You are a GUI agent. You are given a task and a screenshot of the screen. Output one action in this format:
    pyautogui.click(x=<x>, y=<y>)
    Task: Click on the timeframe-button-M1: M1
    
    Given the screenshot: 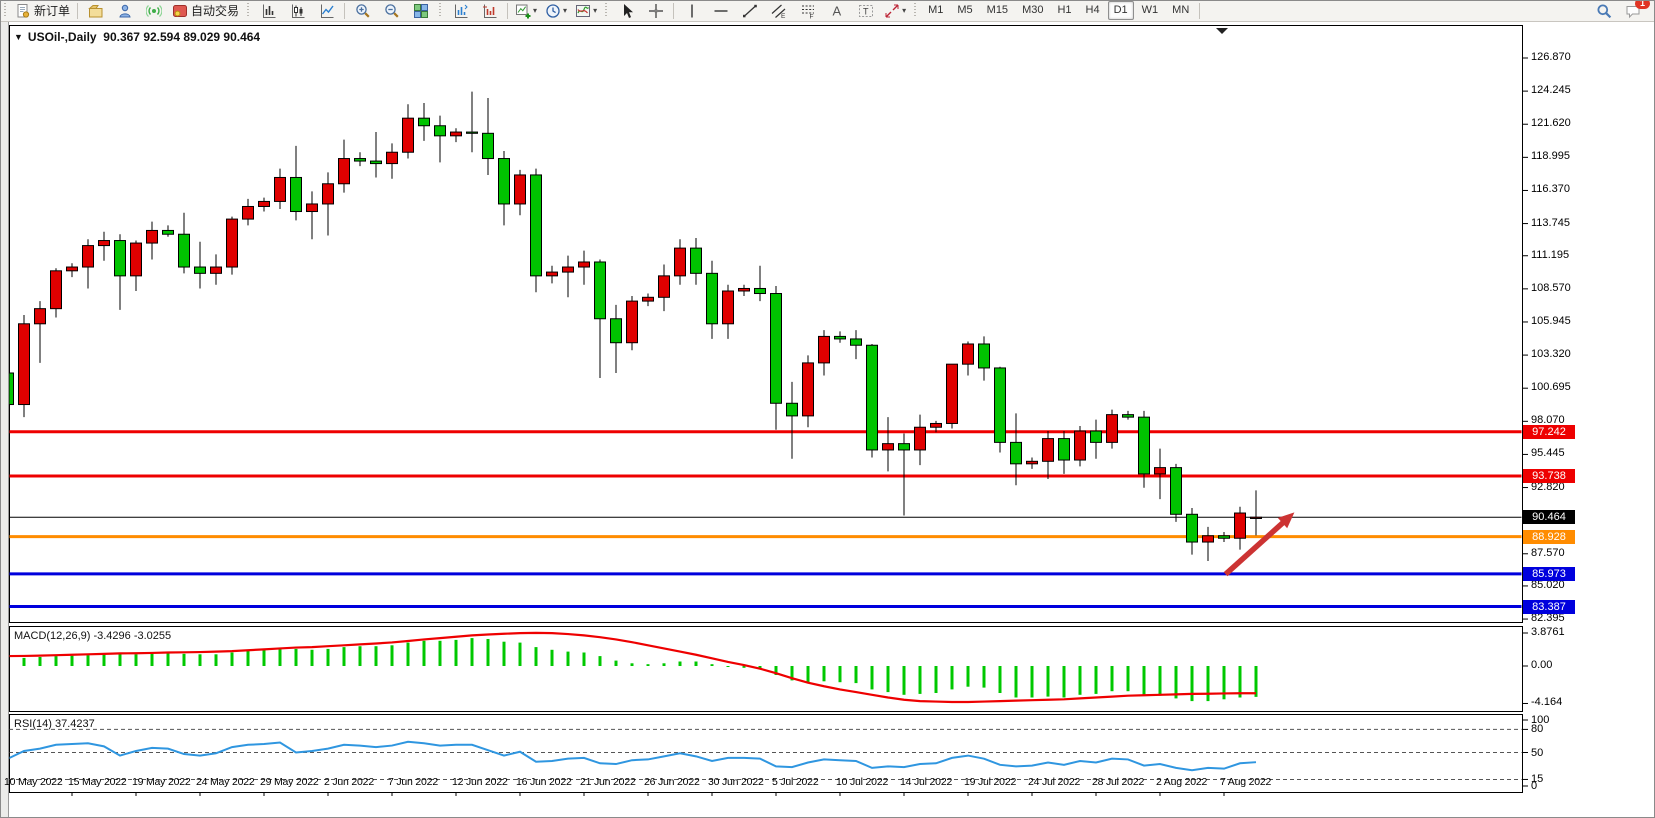 What is the action you would take?
    pyautogui.click(x=936, y=10)
    